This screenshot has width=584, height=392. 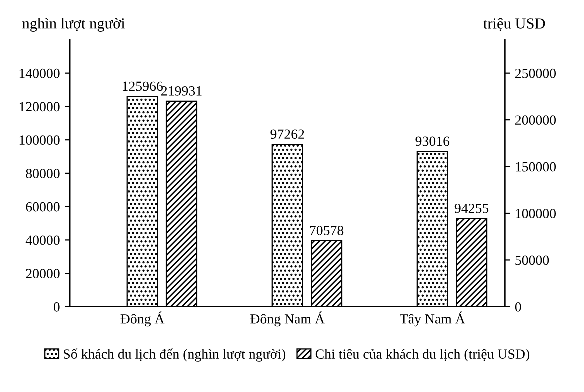 I want to click on x-tick-label: Đông Nam Á, so click(x=287, y=319).